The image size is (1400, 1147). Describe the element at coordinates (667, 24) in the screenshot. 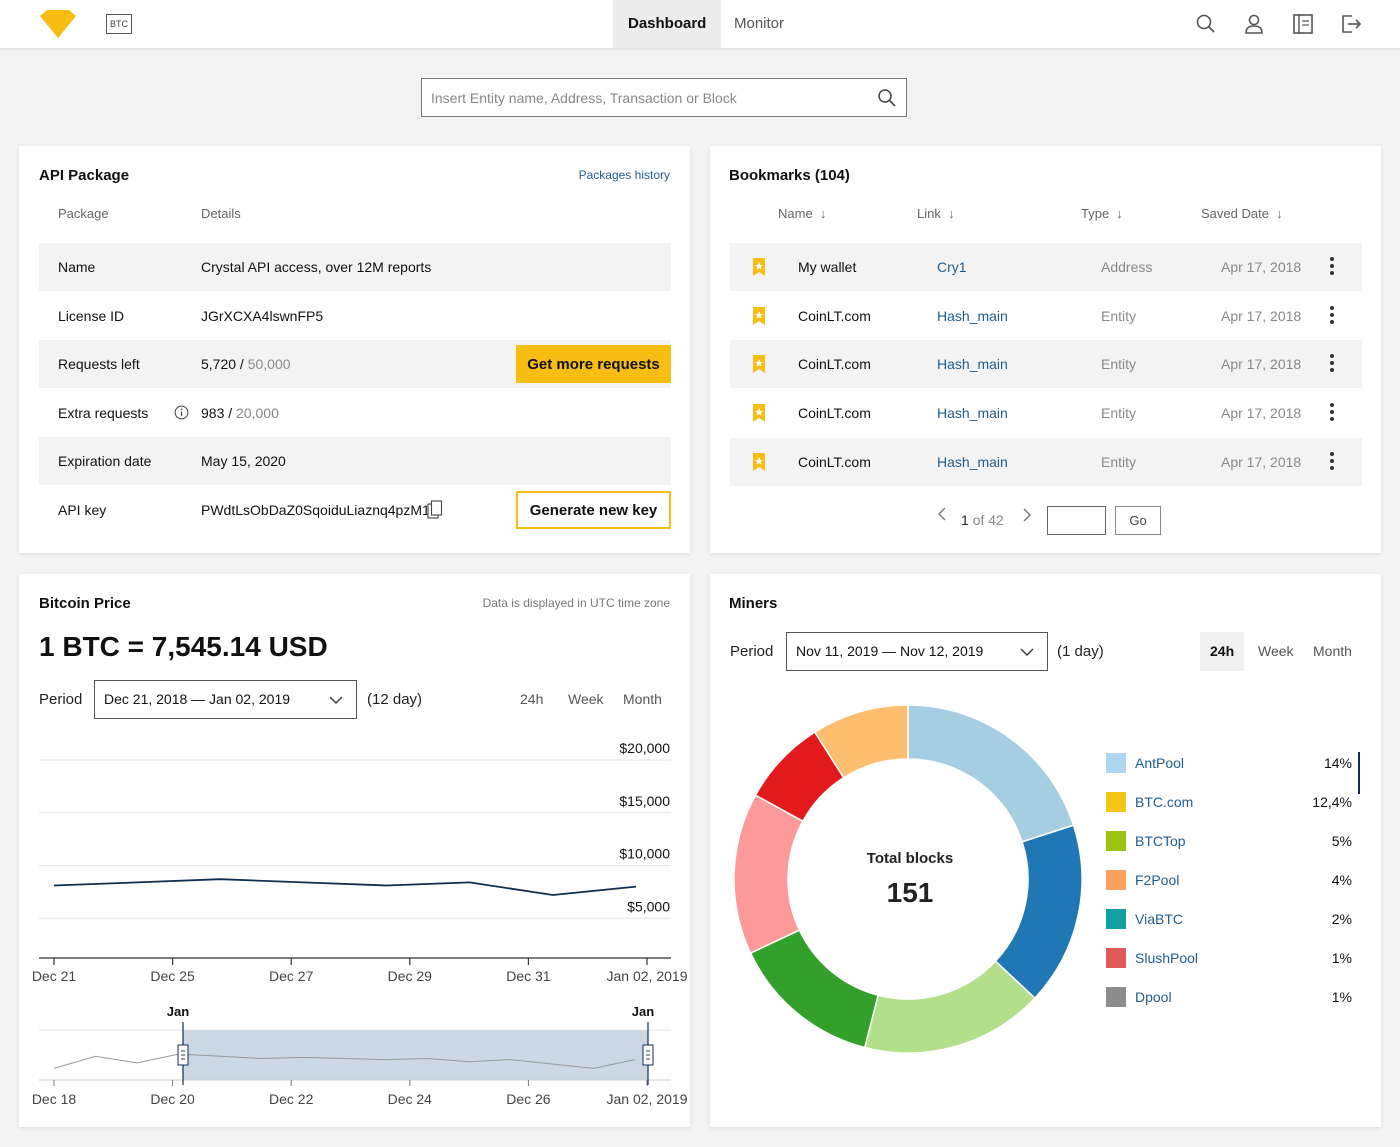

I see `tab-dashboard: Dashboard` at that location.